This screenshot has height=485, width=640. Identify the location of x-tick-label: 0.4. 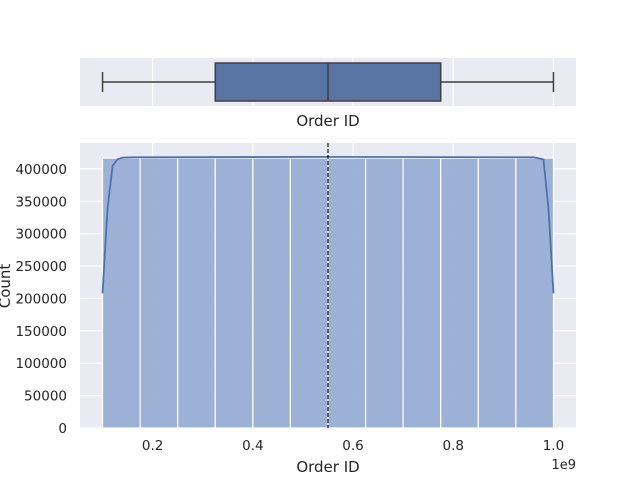
(252, 446).